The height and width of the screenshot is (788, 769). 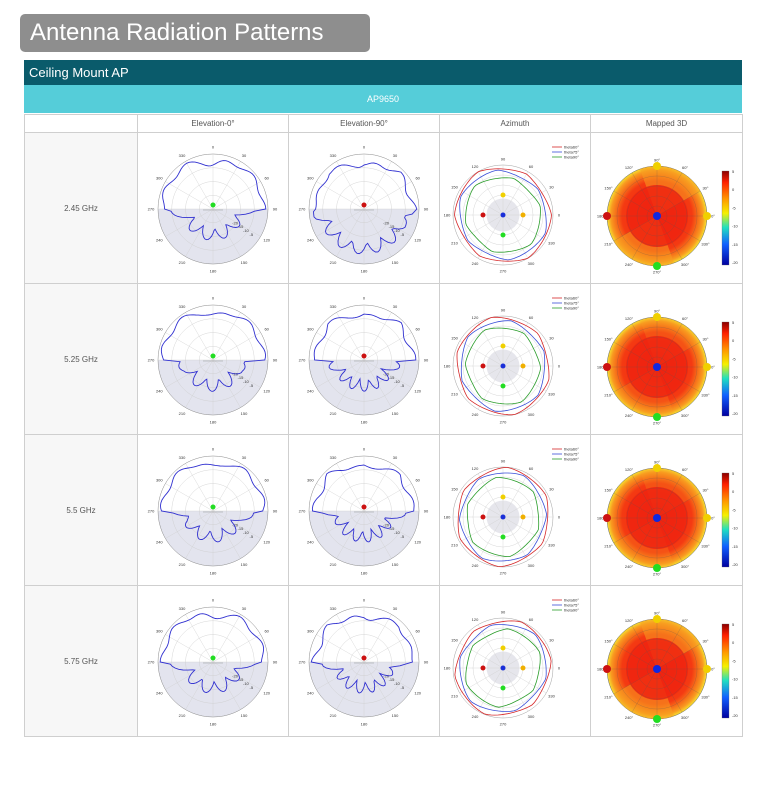 What do you see at coordinates (666, 123) in the screenshot?
I see `header-mapped-3d: Mapped 3D` at bounding box center [666, 123].